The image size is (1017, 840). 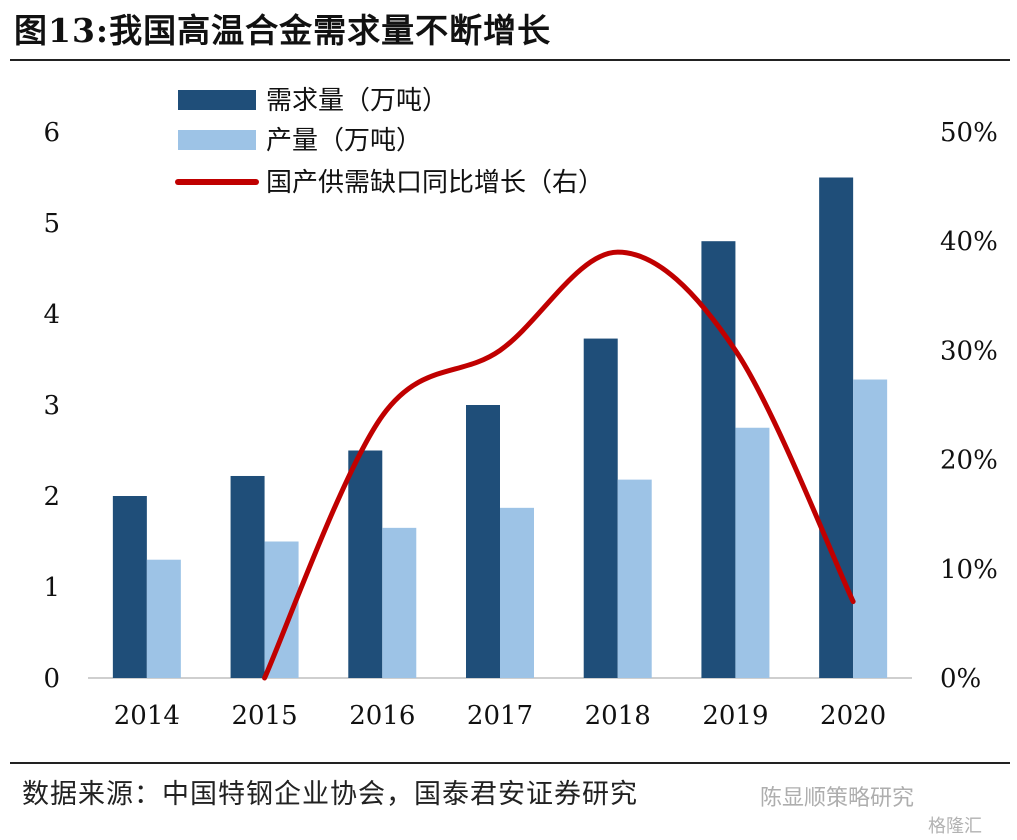 What do you see at coordinates (51, 497) in the screenshot?
I see `y-left-tick-label: 2` at bounding box center [51, 497].